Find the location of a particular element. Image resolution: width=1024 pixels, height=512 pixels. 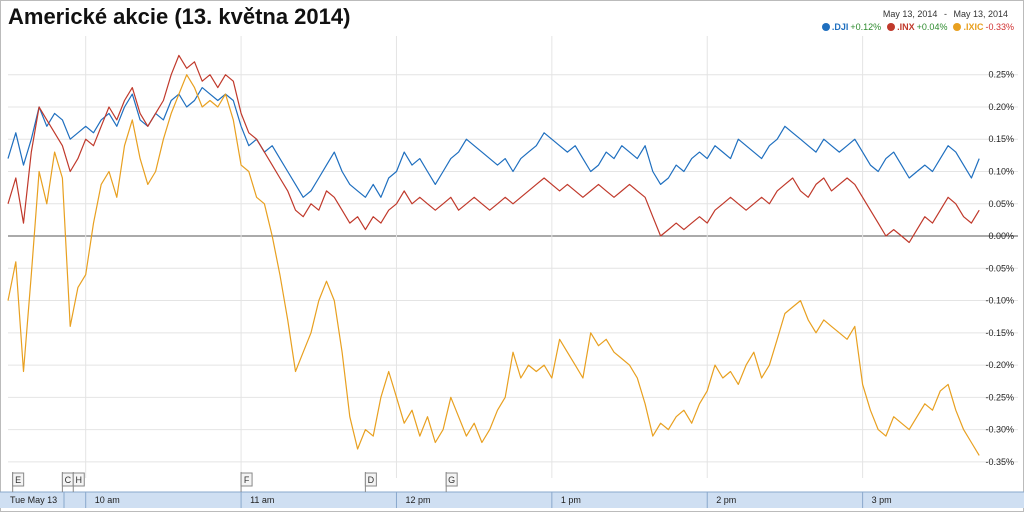

event-flag-c: C is located at coordinates (67, 482).